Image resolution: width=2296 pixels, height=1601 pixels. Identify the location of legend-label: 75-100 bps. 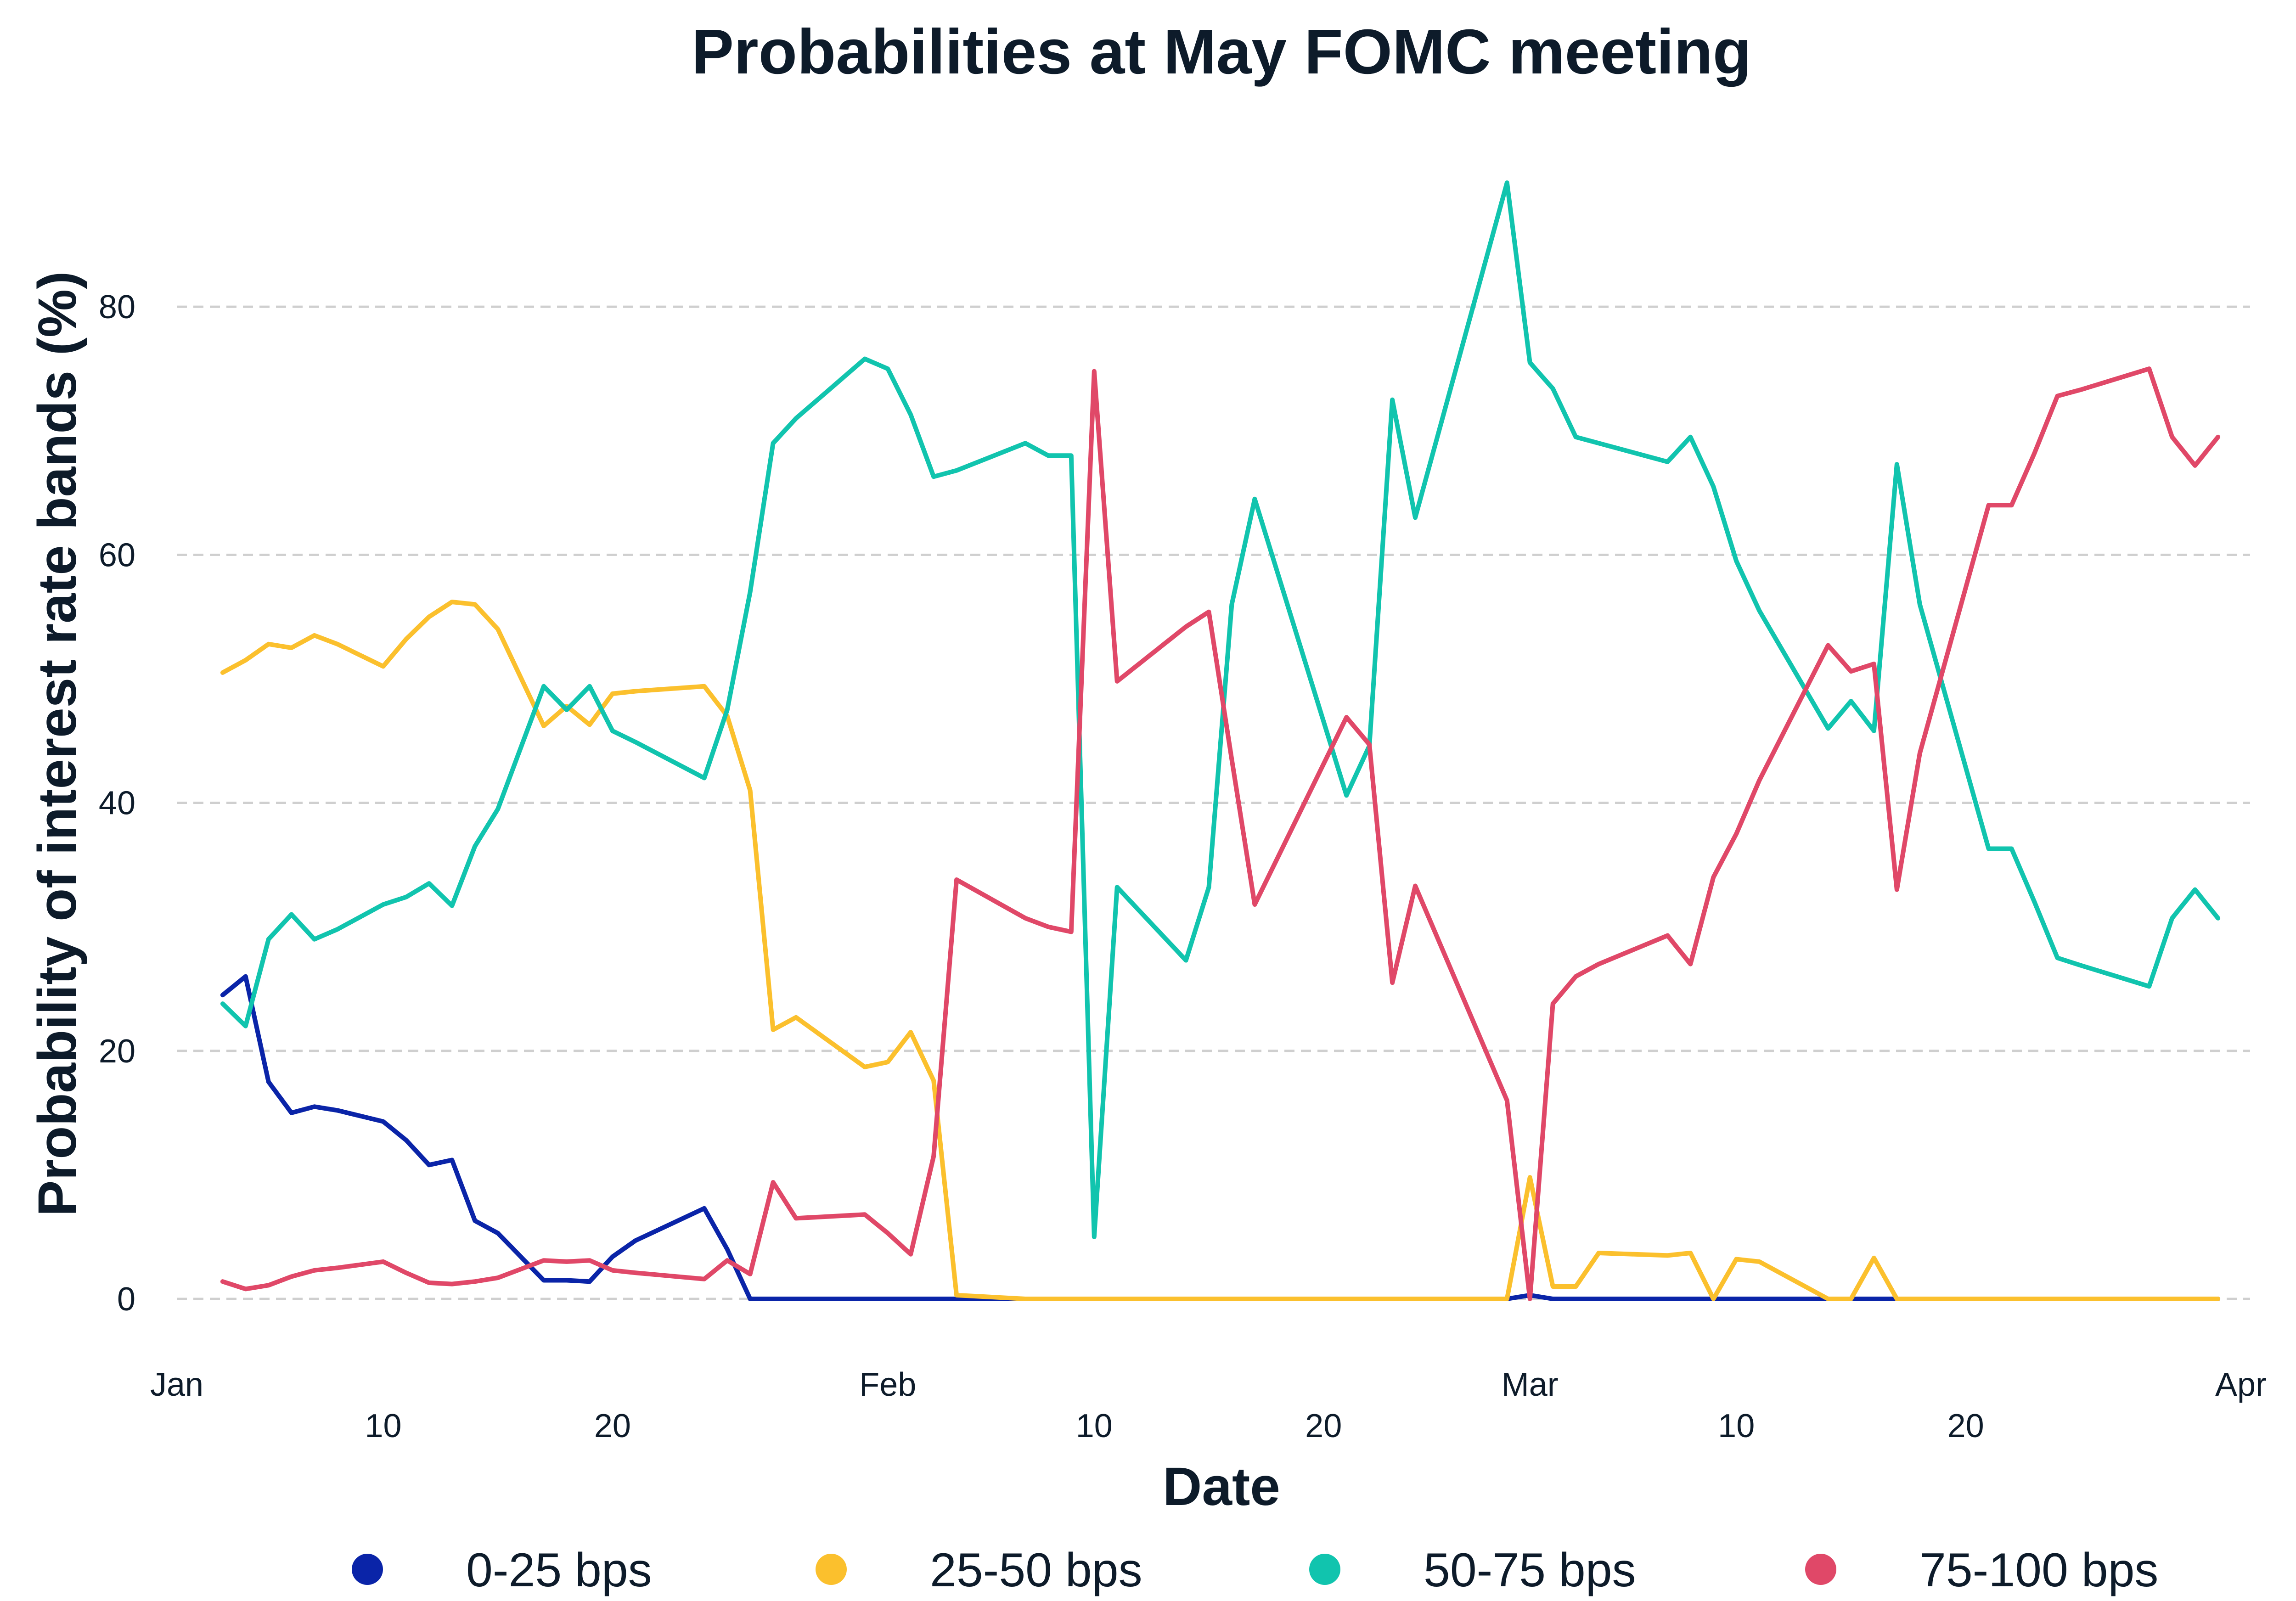
(2039, 1570).